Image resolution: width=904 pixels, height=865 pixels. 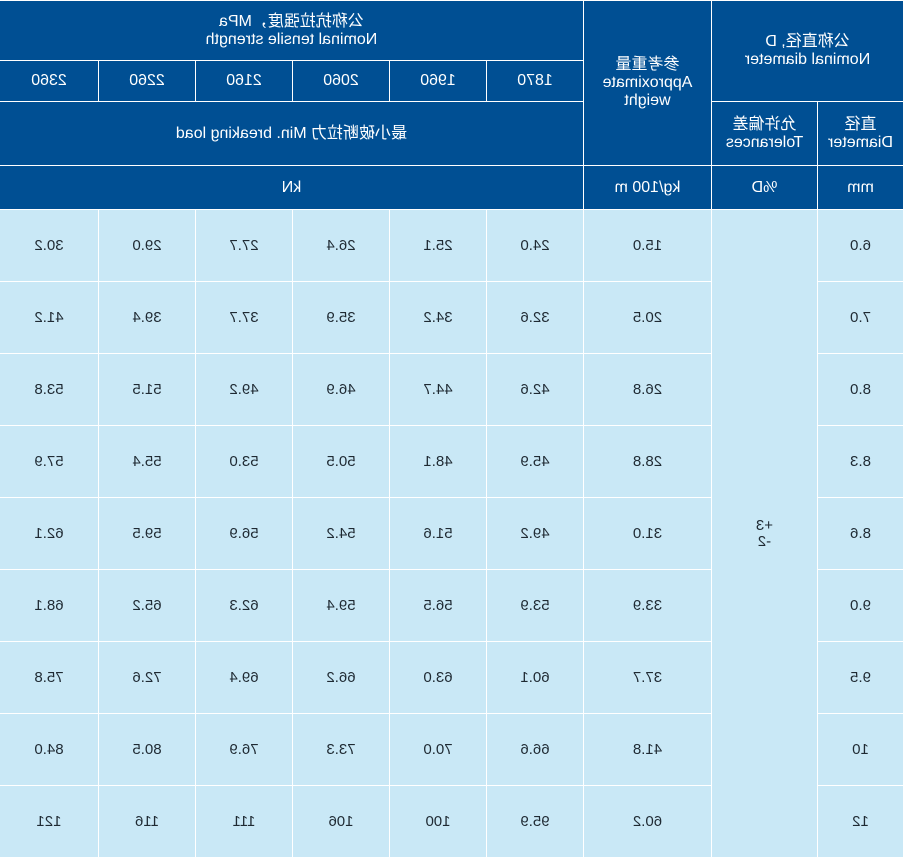 What do you see at coordinates (764, 187) in the screenshot?
I see `unit-percent-d: %D` at bounding box center [764, 187].